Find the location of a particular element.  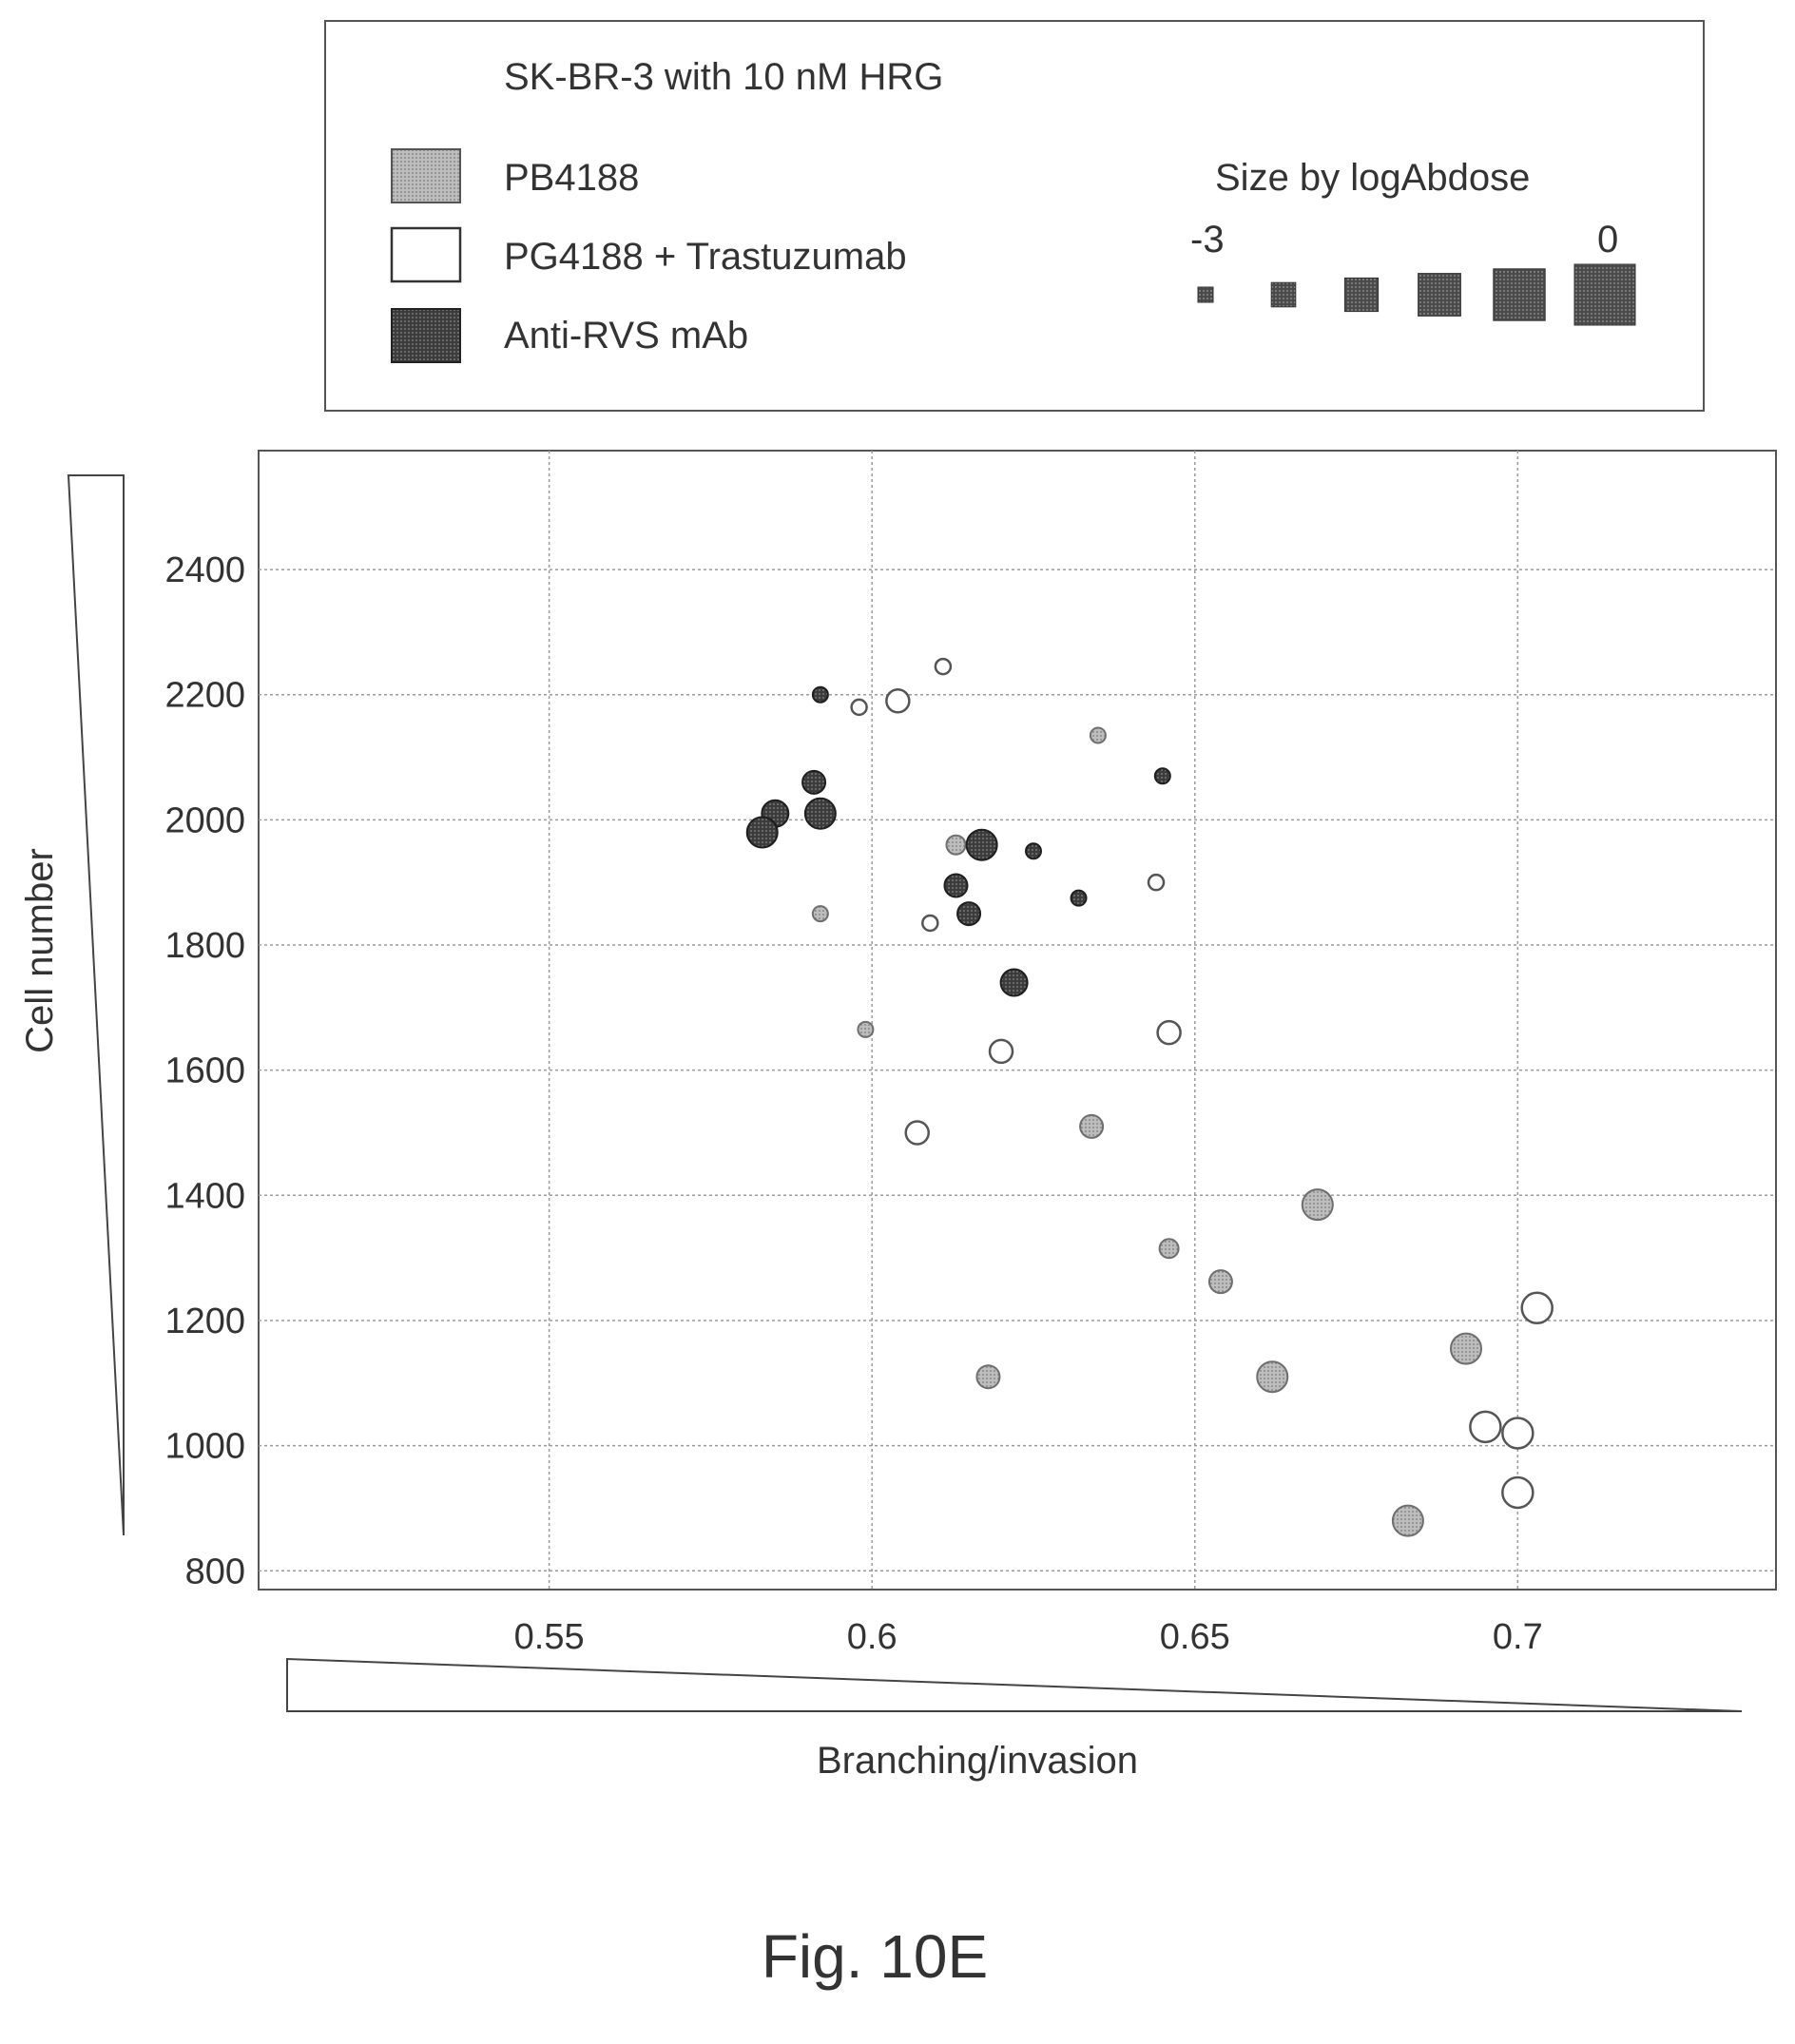

legend-swatch-pb4188 is located at coordinates (426, 175).